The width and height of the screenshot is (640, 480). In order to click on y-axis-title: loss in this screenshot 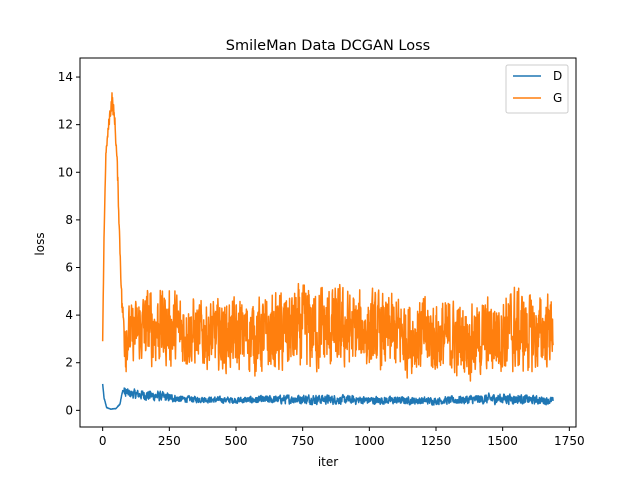, I will do `click(40, 243)`.